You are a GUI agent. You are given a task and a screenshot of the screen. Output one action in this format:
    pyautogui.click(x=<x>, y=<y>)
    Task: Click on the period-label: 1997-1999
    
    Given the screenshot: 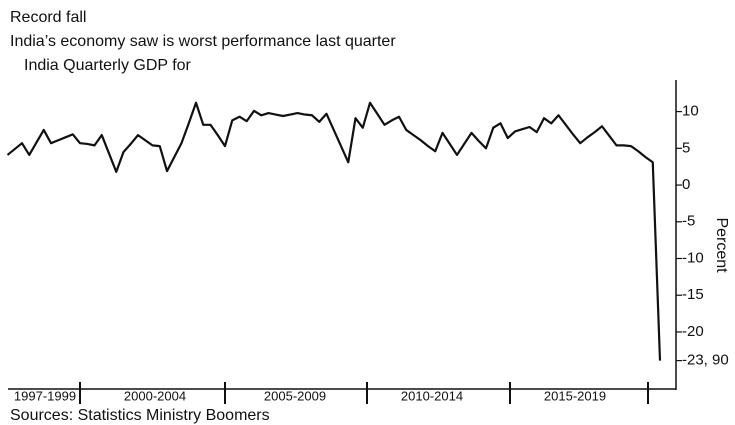 What is the action you would take?
    pyautogui.click(x=45, y=395)
    